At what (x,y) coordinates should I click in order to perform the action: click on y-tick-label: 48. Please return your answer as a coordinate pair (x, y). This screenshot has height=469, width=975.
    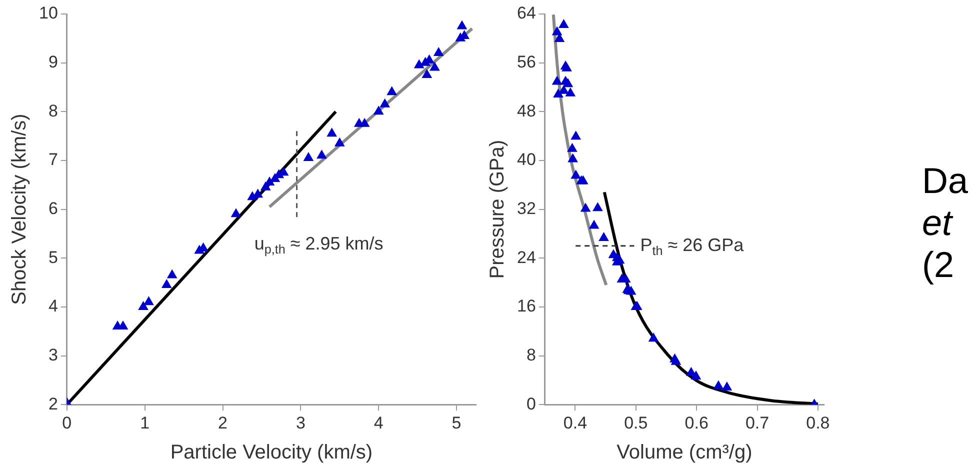
    Looking at the image, I should click on (526, 110).